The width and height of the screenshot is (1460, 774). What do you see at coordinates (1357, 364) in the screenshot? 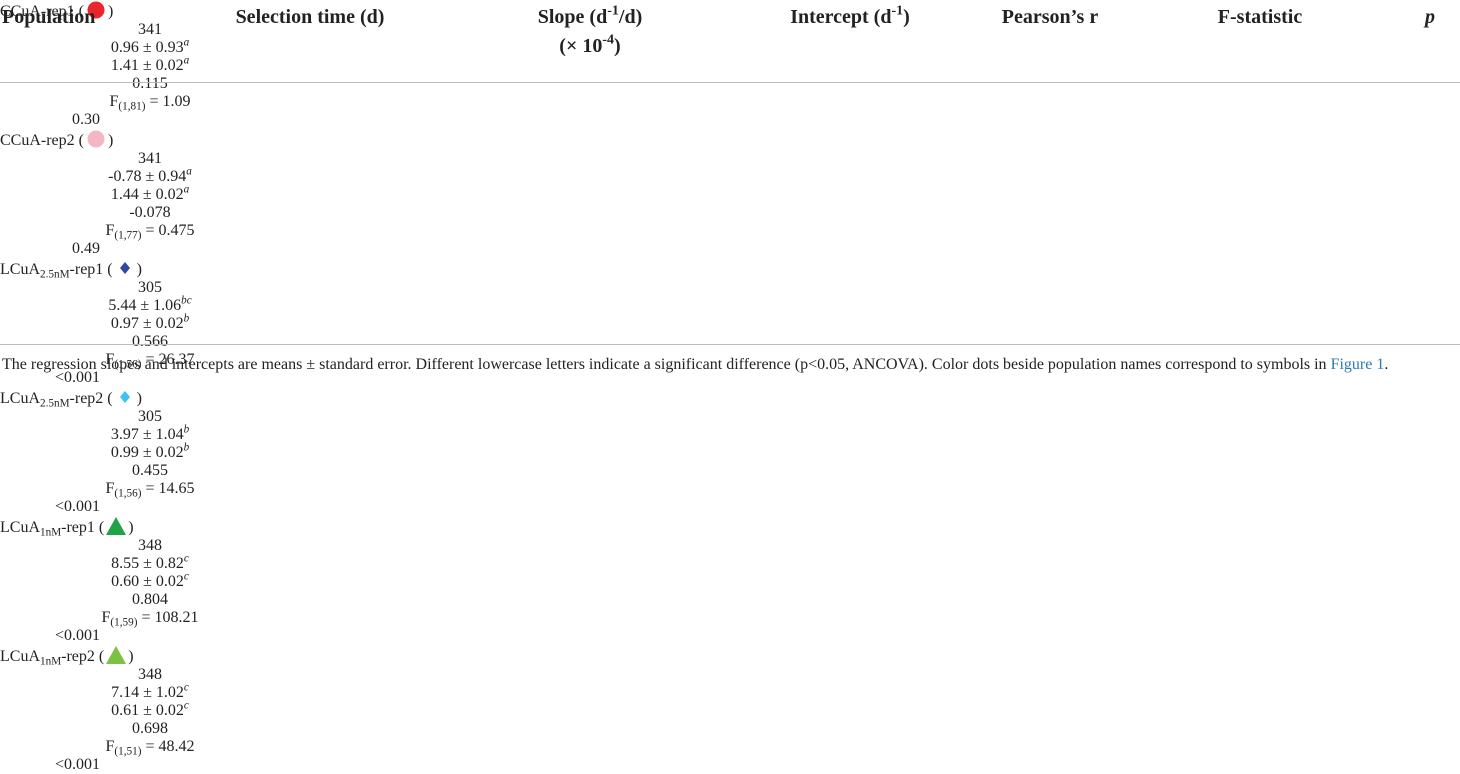
I see `figure-link: Figure 1` at bounding box center [1357, 364].